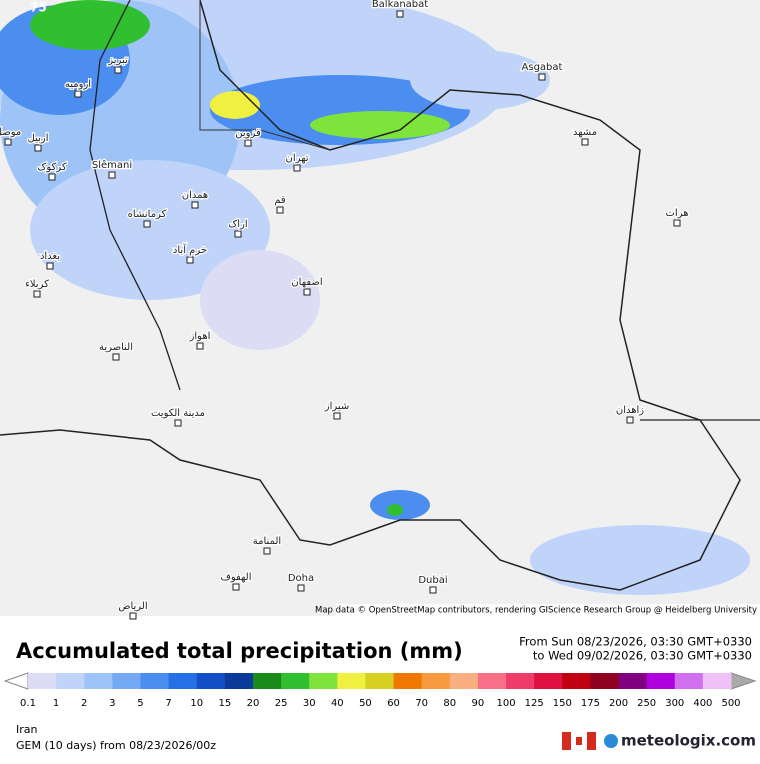  What do you see at coordinates (585, 132) in the screenshot?
I see `city-label: مشهد` at bounding box center [585, 132].